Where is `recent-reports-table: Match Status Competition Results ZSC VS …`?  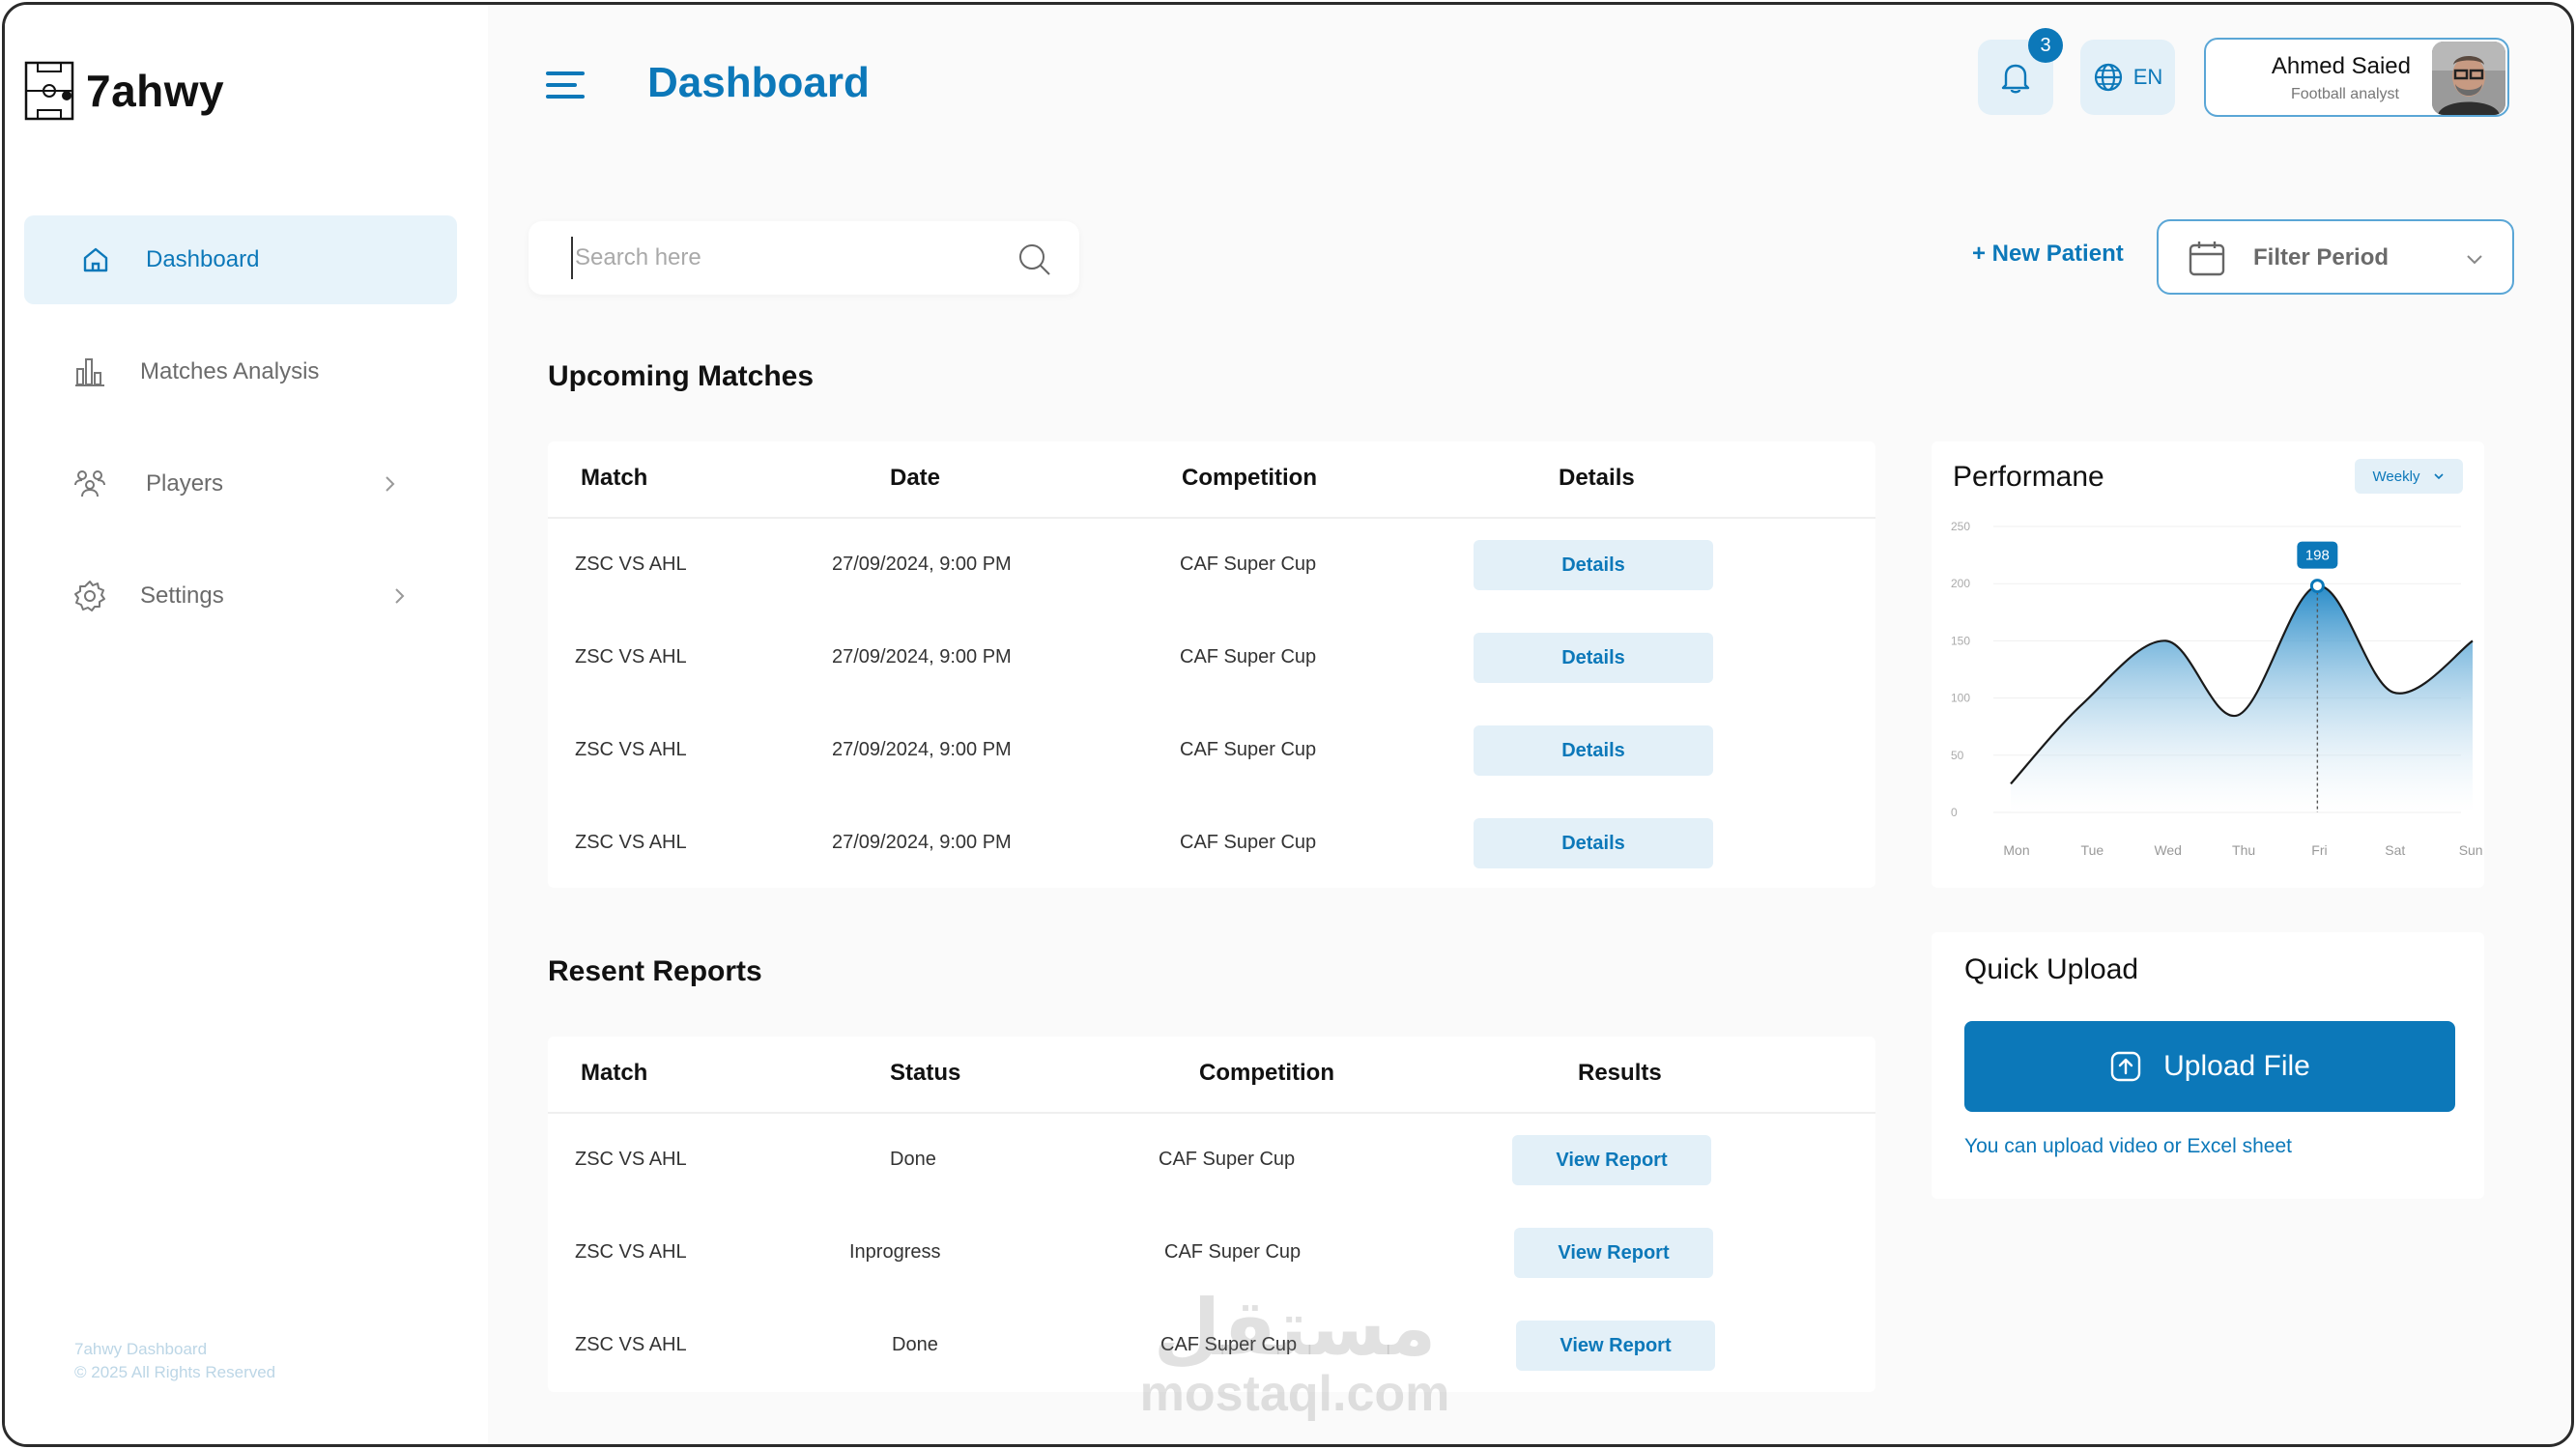 recent-reports-table: Match Status Competition Results ZSC VS … is located at coordinates (1212, 1214).